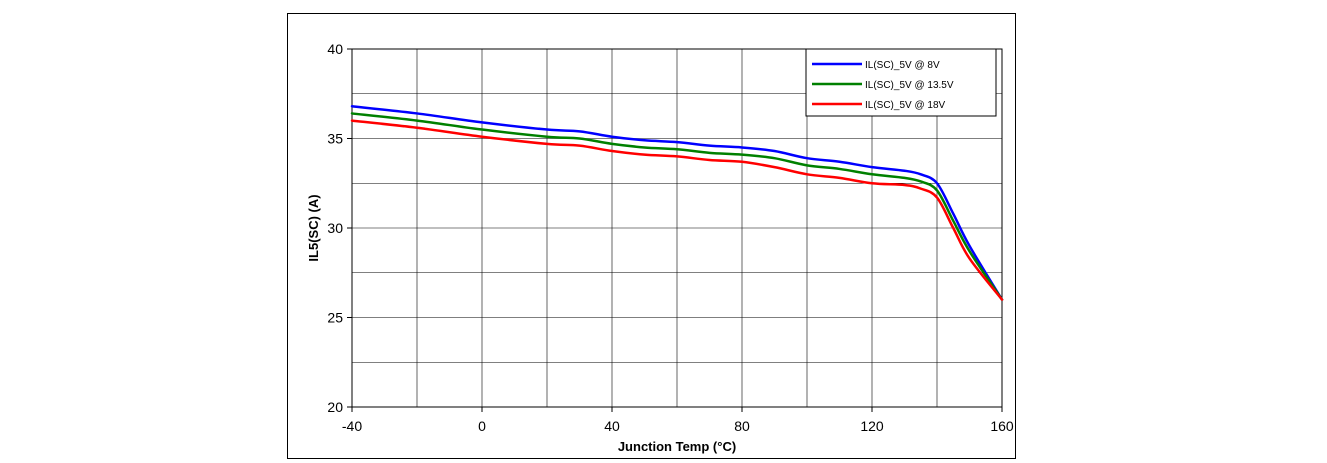 Image resolution: width=1327 pixels, height=463 pixels. What do you see at coordinates (742, 426) in the screenshot?
I see `x-tick-label: 80` at bounding box center [742, 426].